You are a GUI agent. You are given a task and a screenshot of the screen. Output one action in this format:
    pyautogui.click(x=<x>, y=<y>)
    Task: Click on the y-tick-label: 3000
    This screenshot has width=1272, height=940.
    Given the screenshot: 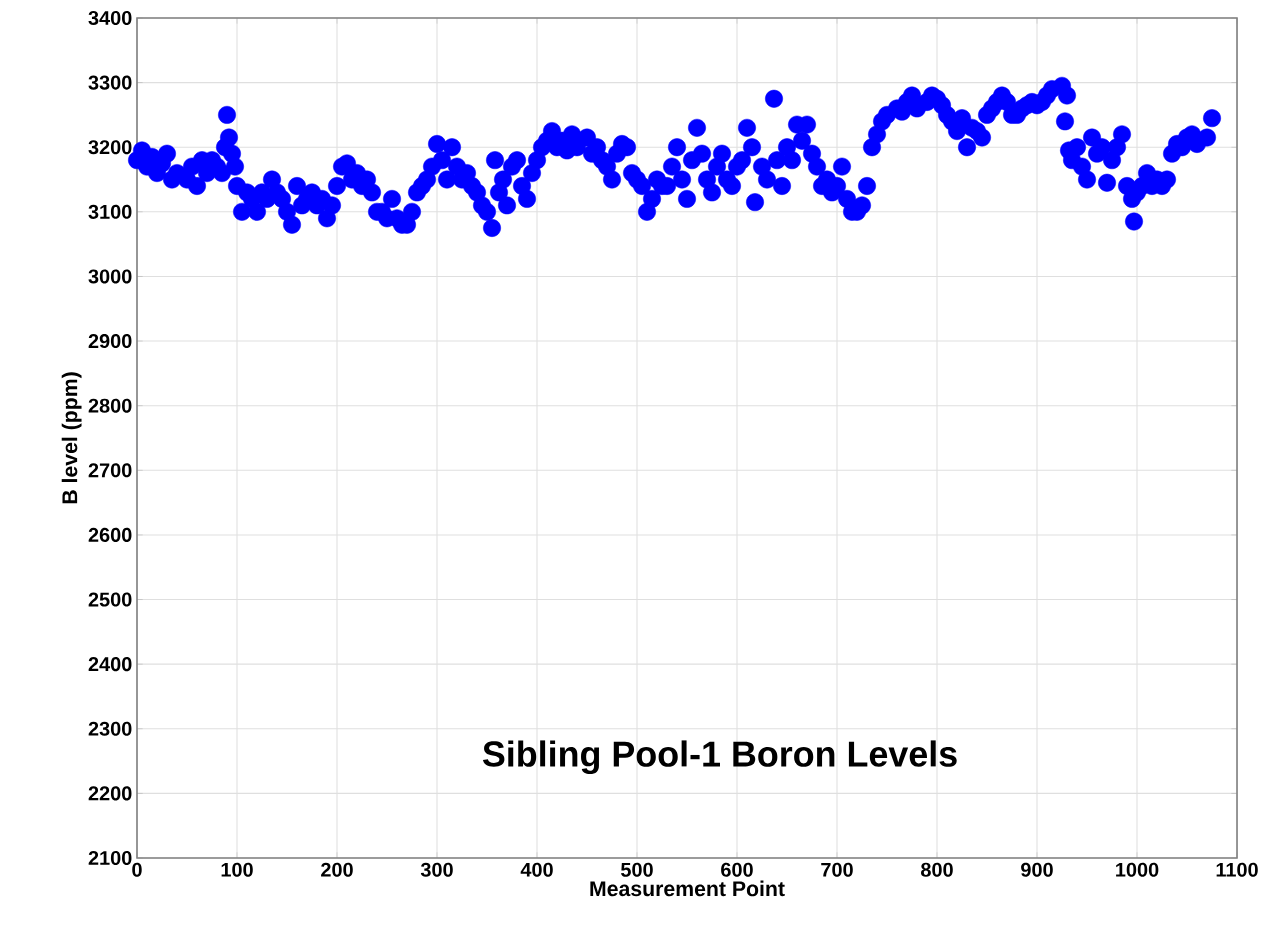 What is the action you would take?
    pyautogui.click(x=110, y=276)
    